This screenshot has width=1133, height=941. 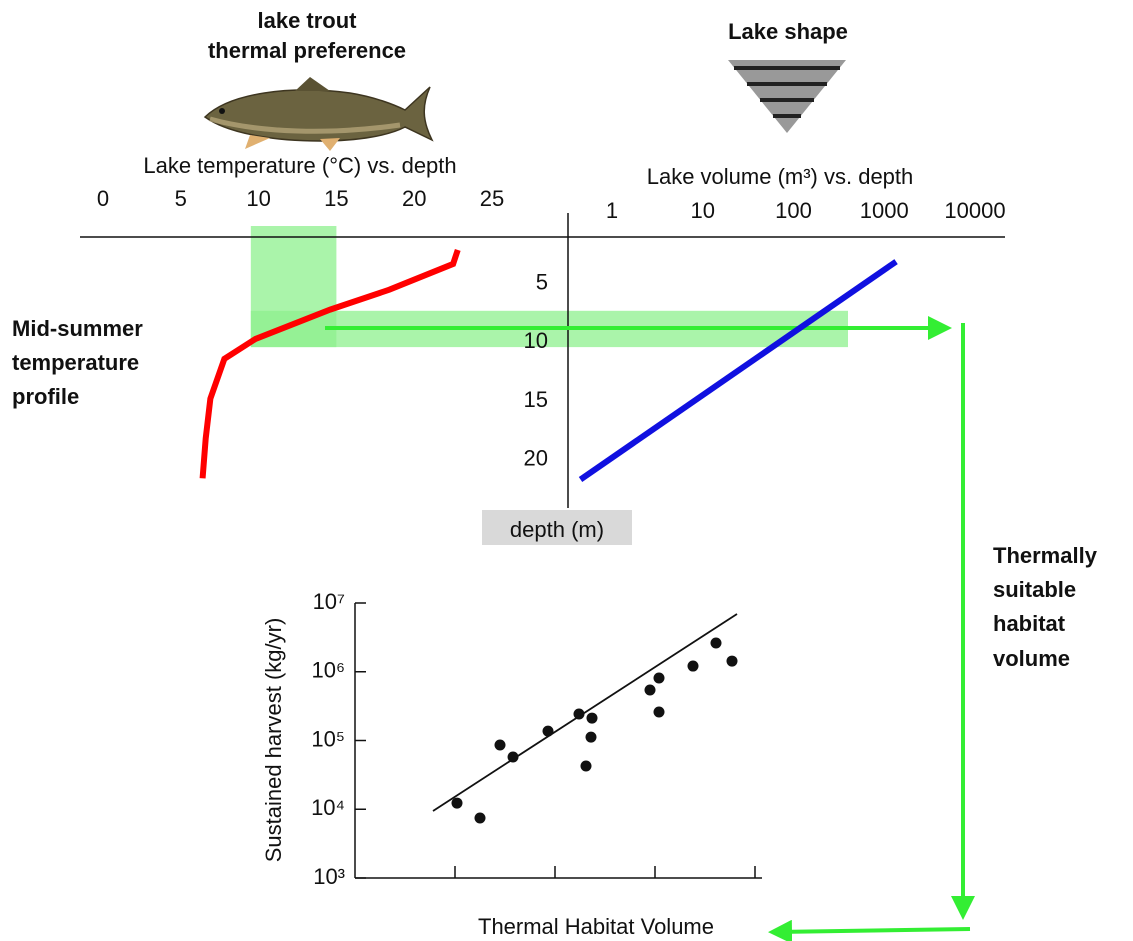 I want to click on y-tick-label: 10³, so click(x=329, y=876).